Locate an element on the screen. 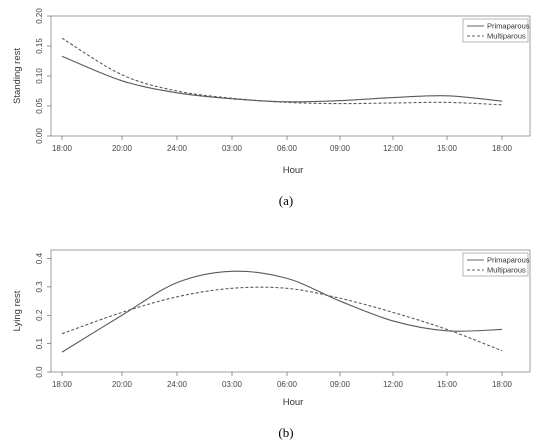 This screenshot has width=550, height=442. y-tick-label: 0.4 is located at coordinates (39, 258).